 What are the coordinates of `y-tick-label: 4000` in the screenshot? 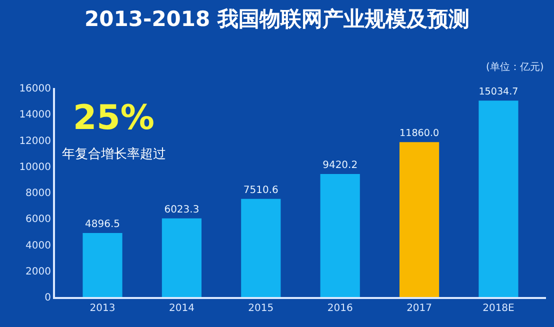 It's located at (38, 246).